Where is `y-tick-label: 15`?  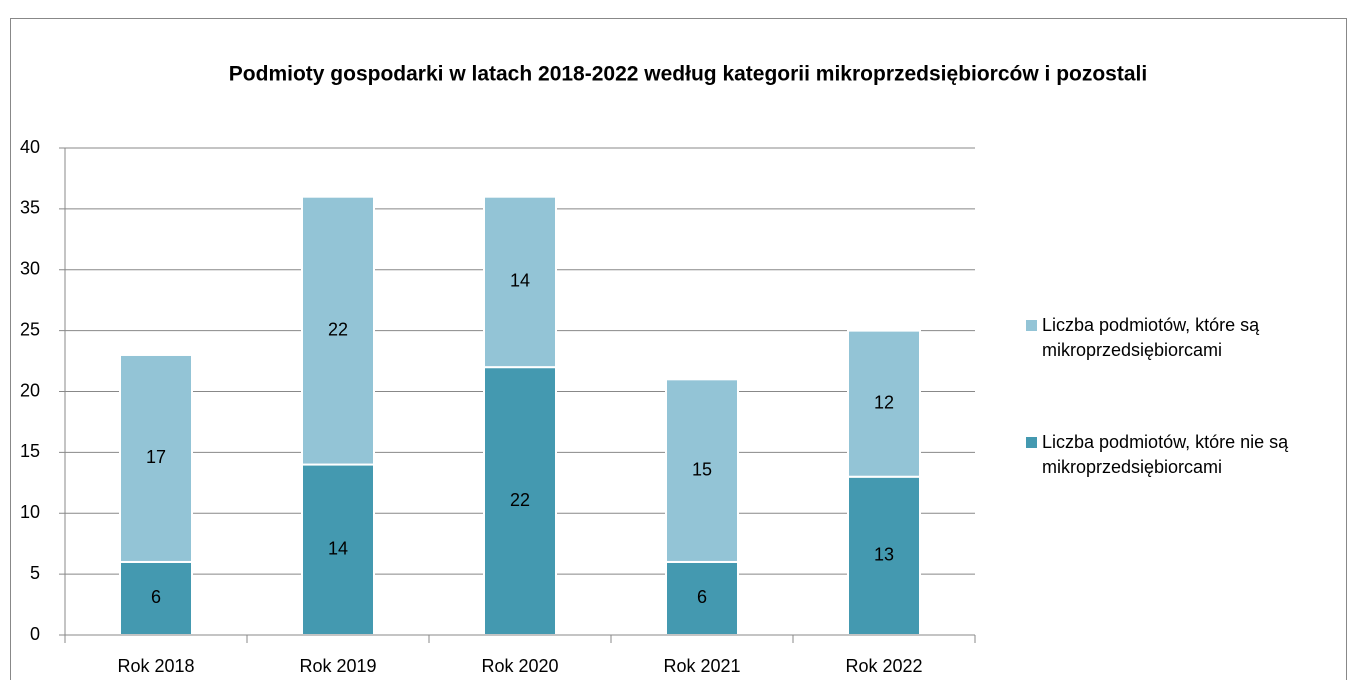 y-tick-label: 15 is located at coordinates (30, 451).